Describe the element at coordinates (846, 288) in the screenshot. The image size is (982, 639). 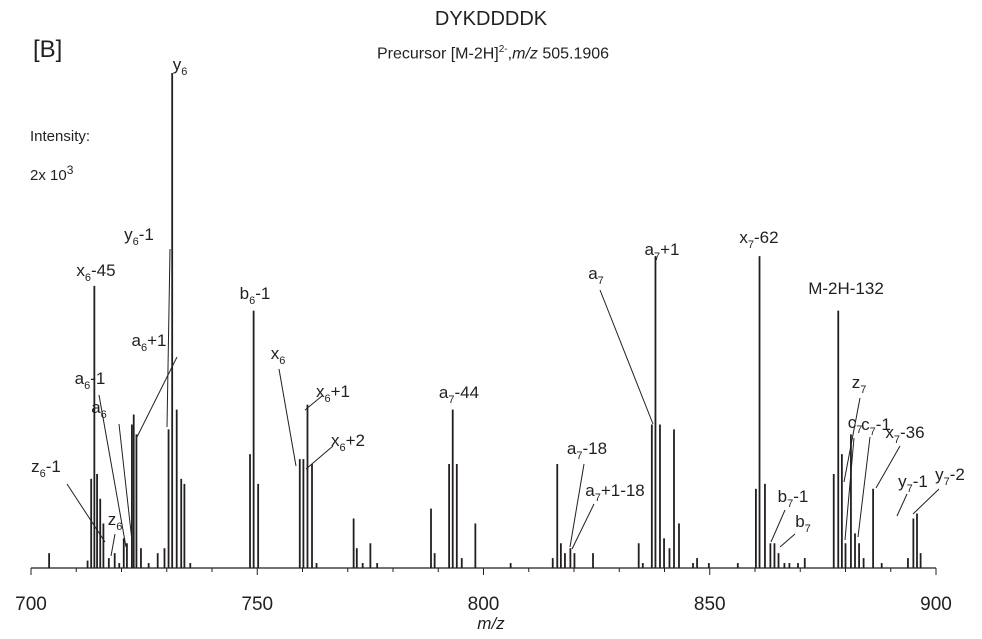
I see `annotation-m-2h-132: M-2H-132` at that location.